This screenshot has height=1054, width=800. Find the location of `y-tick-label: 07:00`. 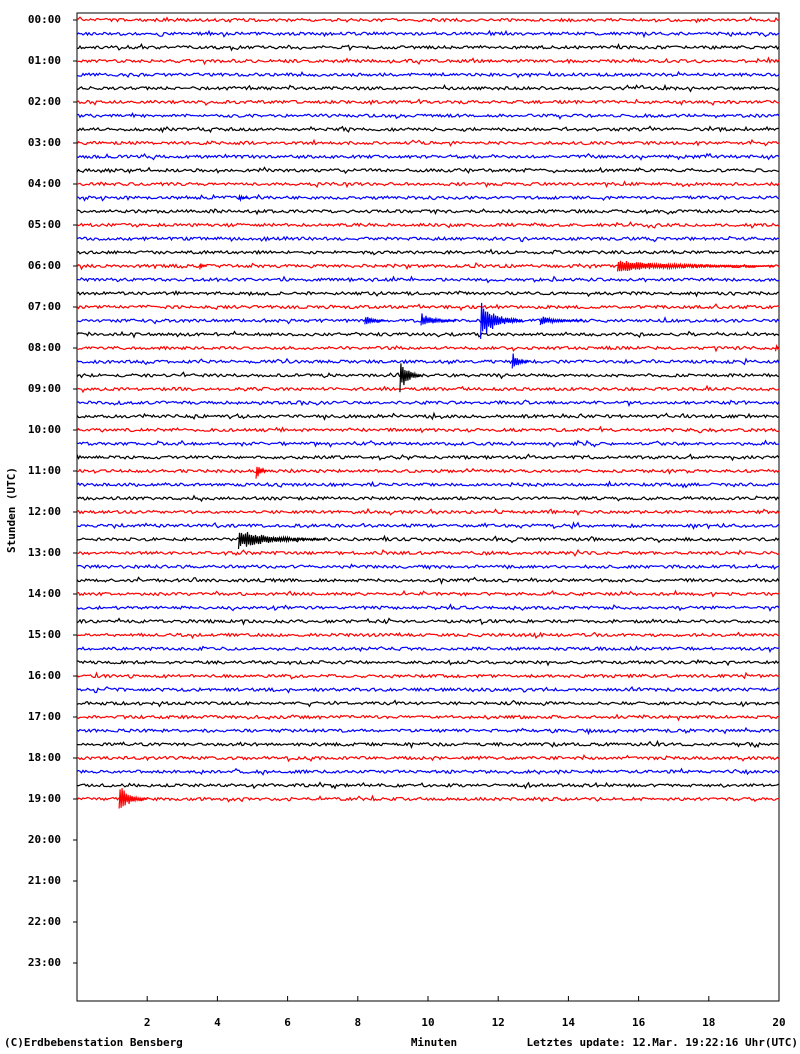

y-tick-label: 07:00 is located at coordinates (44, 306).